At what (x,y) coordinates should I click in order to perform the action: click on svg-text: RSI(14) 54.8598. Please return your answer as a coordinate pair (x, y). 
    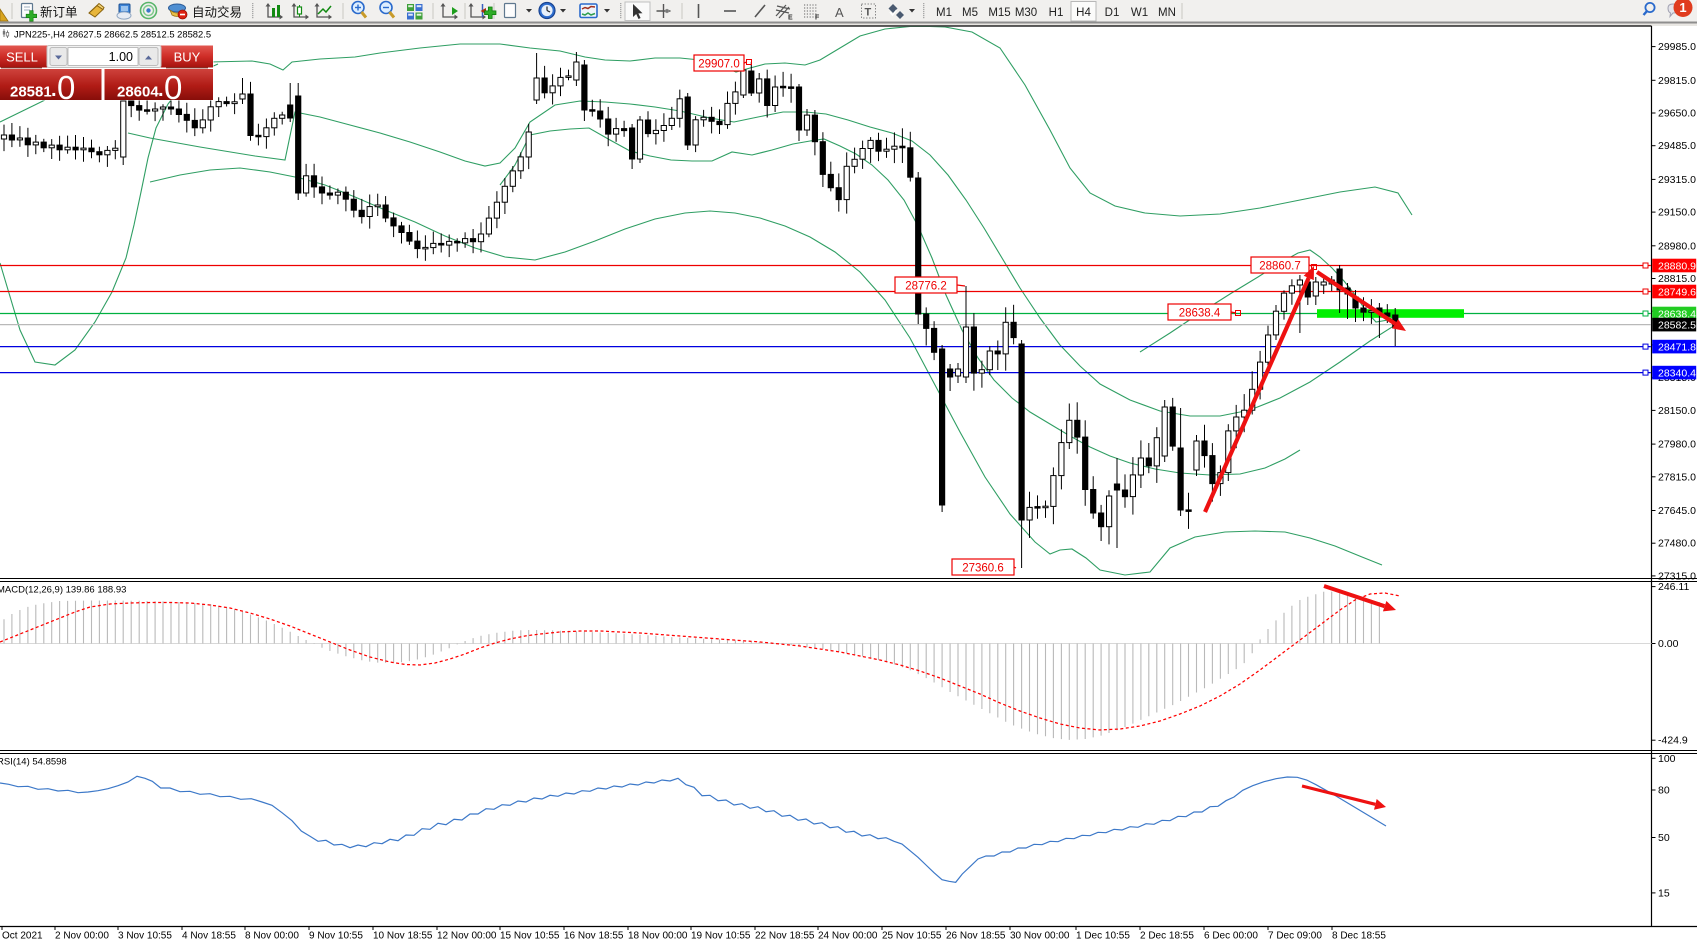
    Looking at the image, I should click on (33, 762).